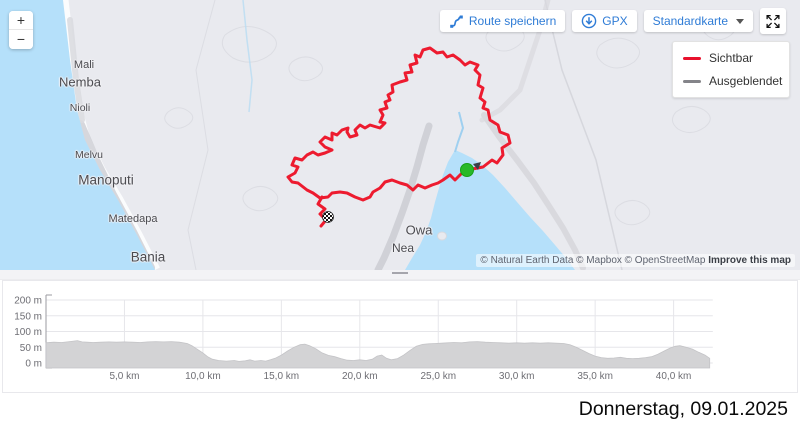 This screenshot has height=432, width=800. I want to click on finish-flag-marker, so click(328, 217).